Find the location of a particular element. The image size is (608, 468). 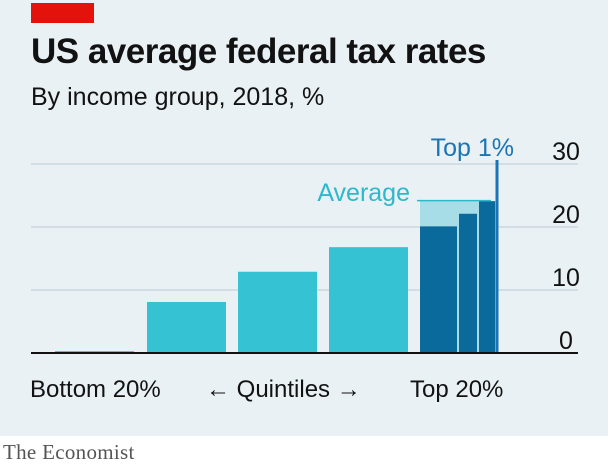

source-logo: The Economist is located at coordinates (69, 452).